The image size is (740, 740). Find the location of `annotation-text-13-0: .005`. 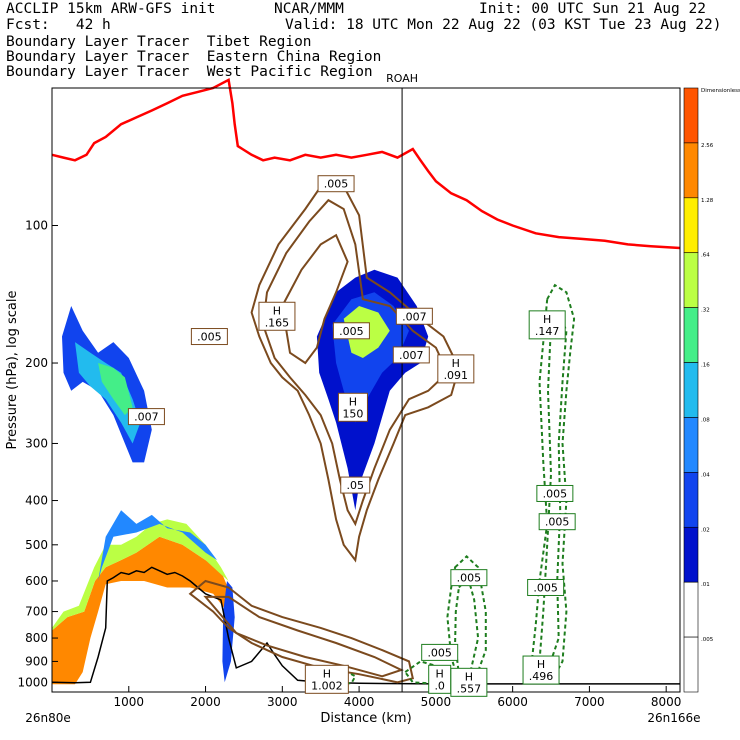

annotation-text-13-0: .005 is located at coordinates (545, 587).